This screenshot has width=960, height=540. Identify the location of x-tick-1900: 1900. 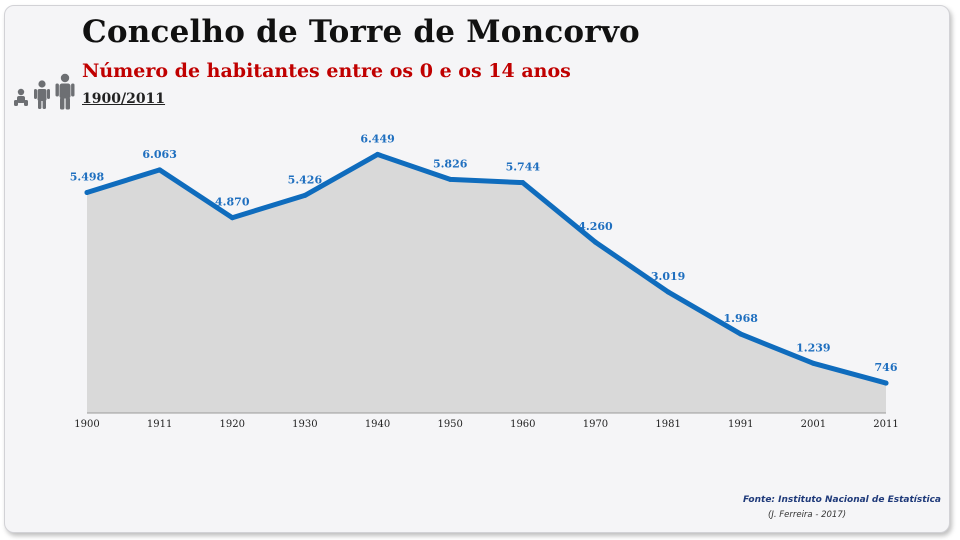
(86, 424).